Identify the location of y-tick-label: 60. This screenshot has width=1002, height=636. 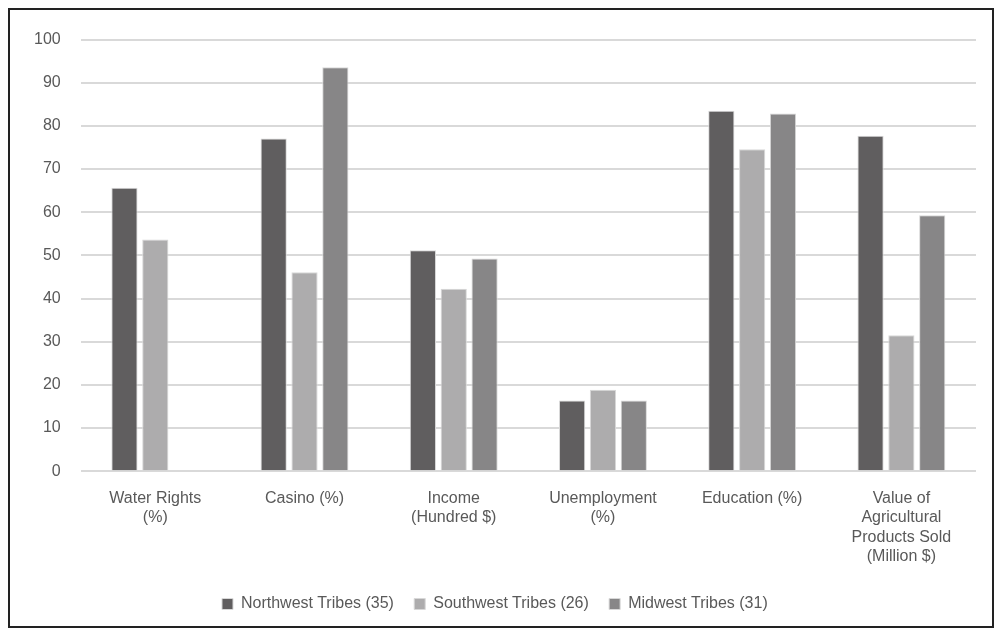
(51, 211).